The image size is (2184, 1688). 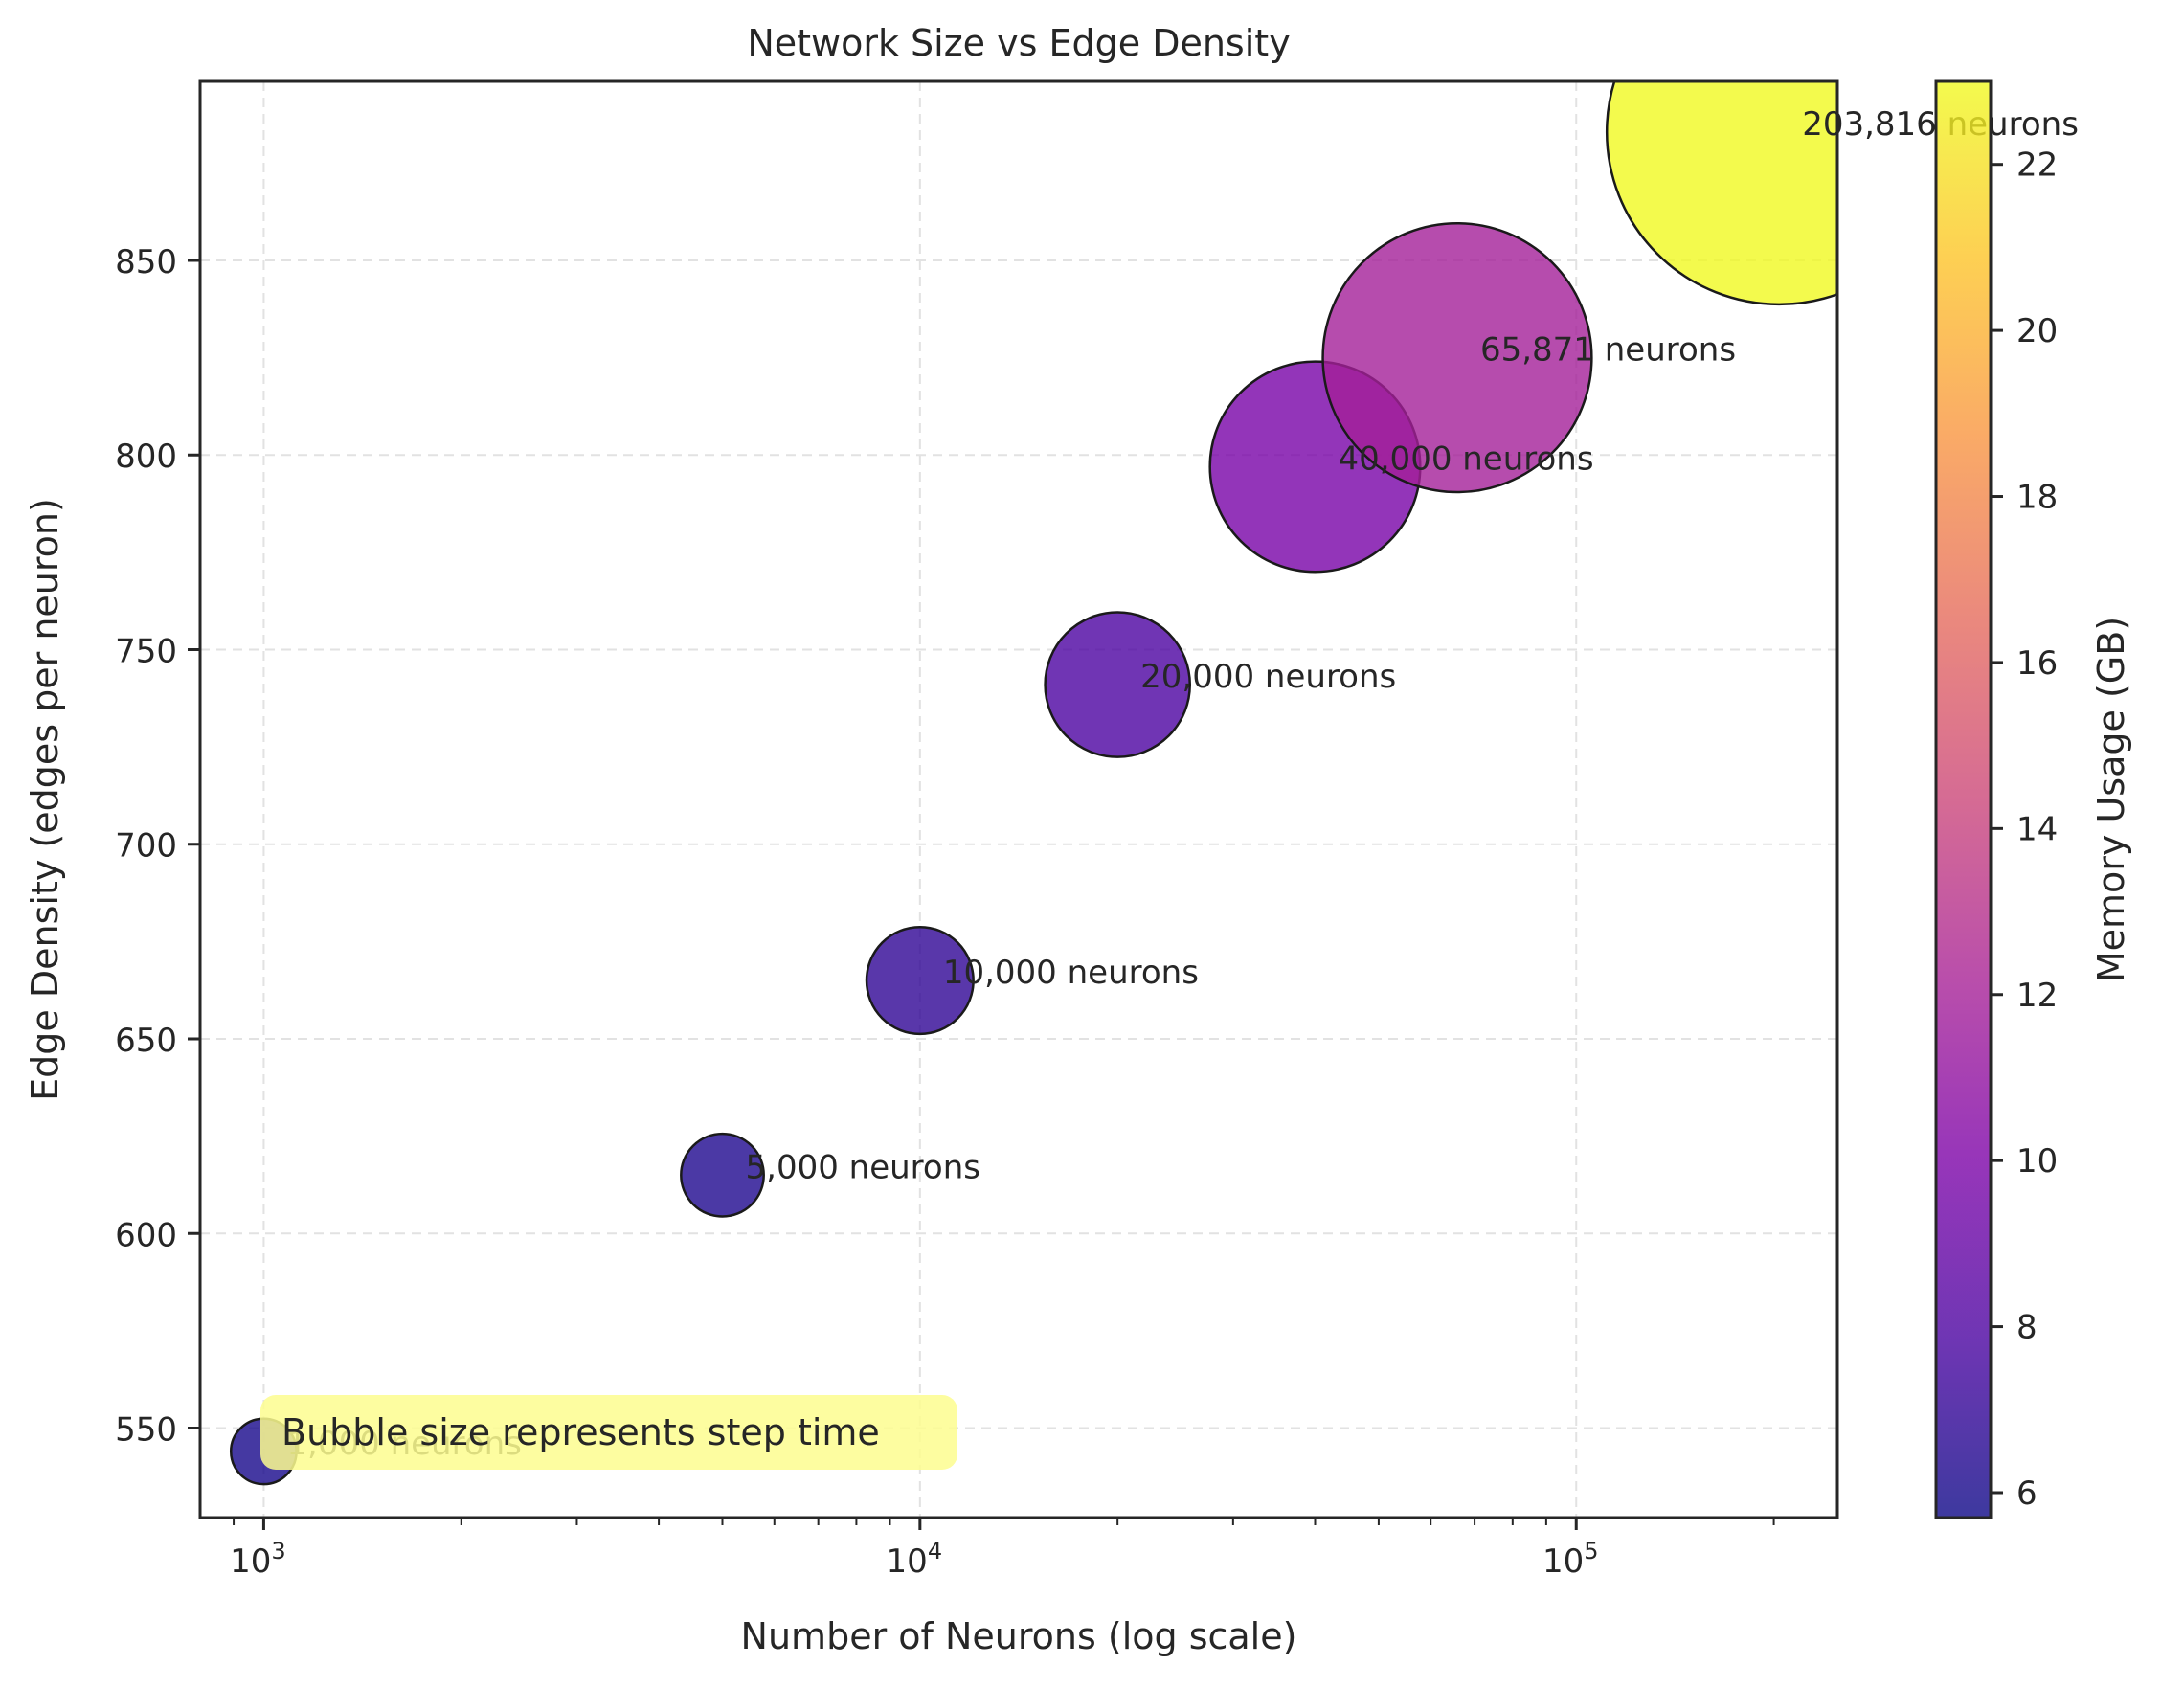 I want to click on colorbar-tick-label: 12, so click(x=2037, y=996).